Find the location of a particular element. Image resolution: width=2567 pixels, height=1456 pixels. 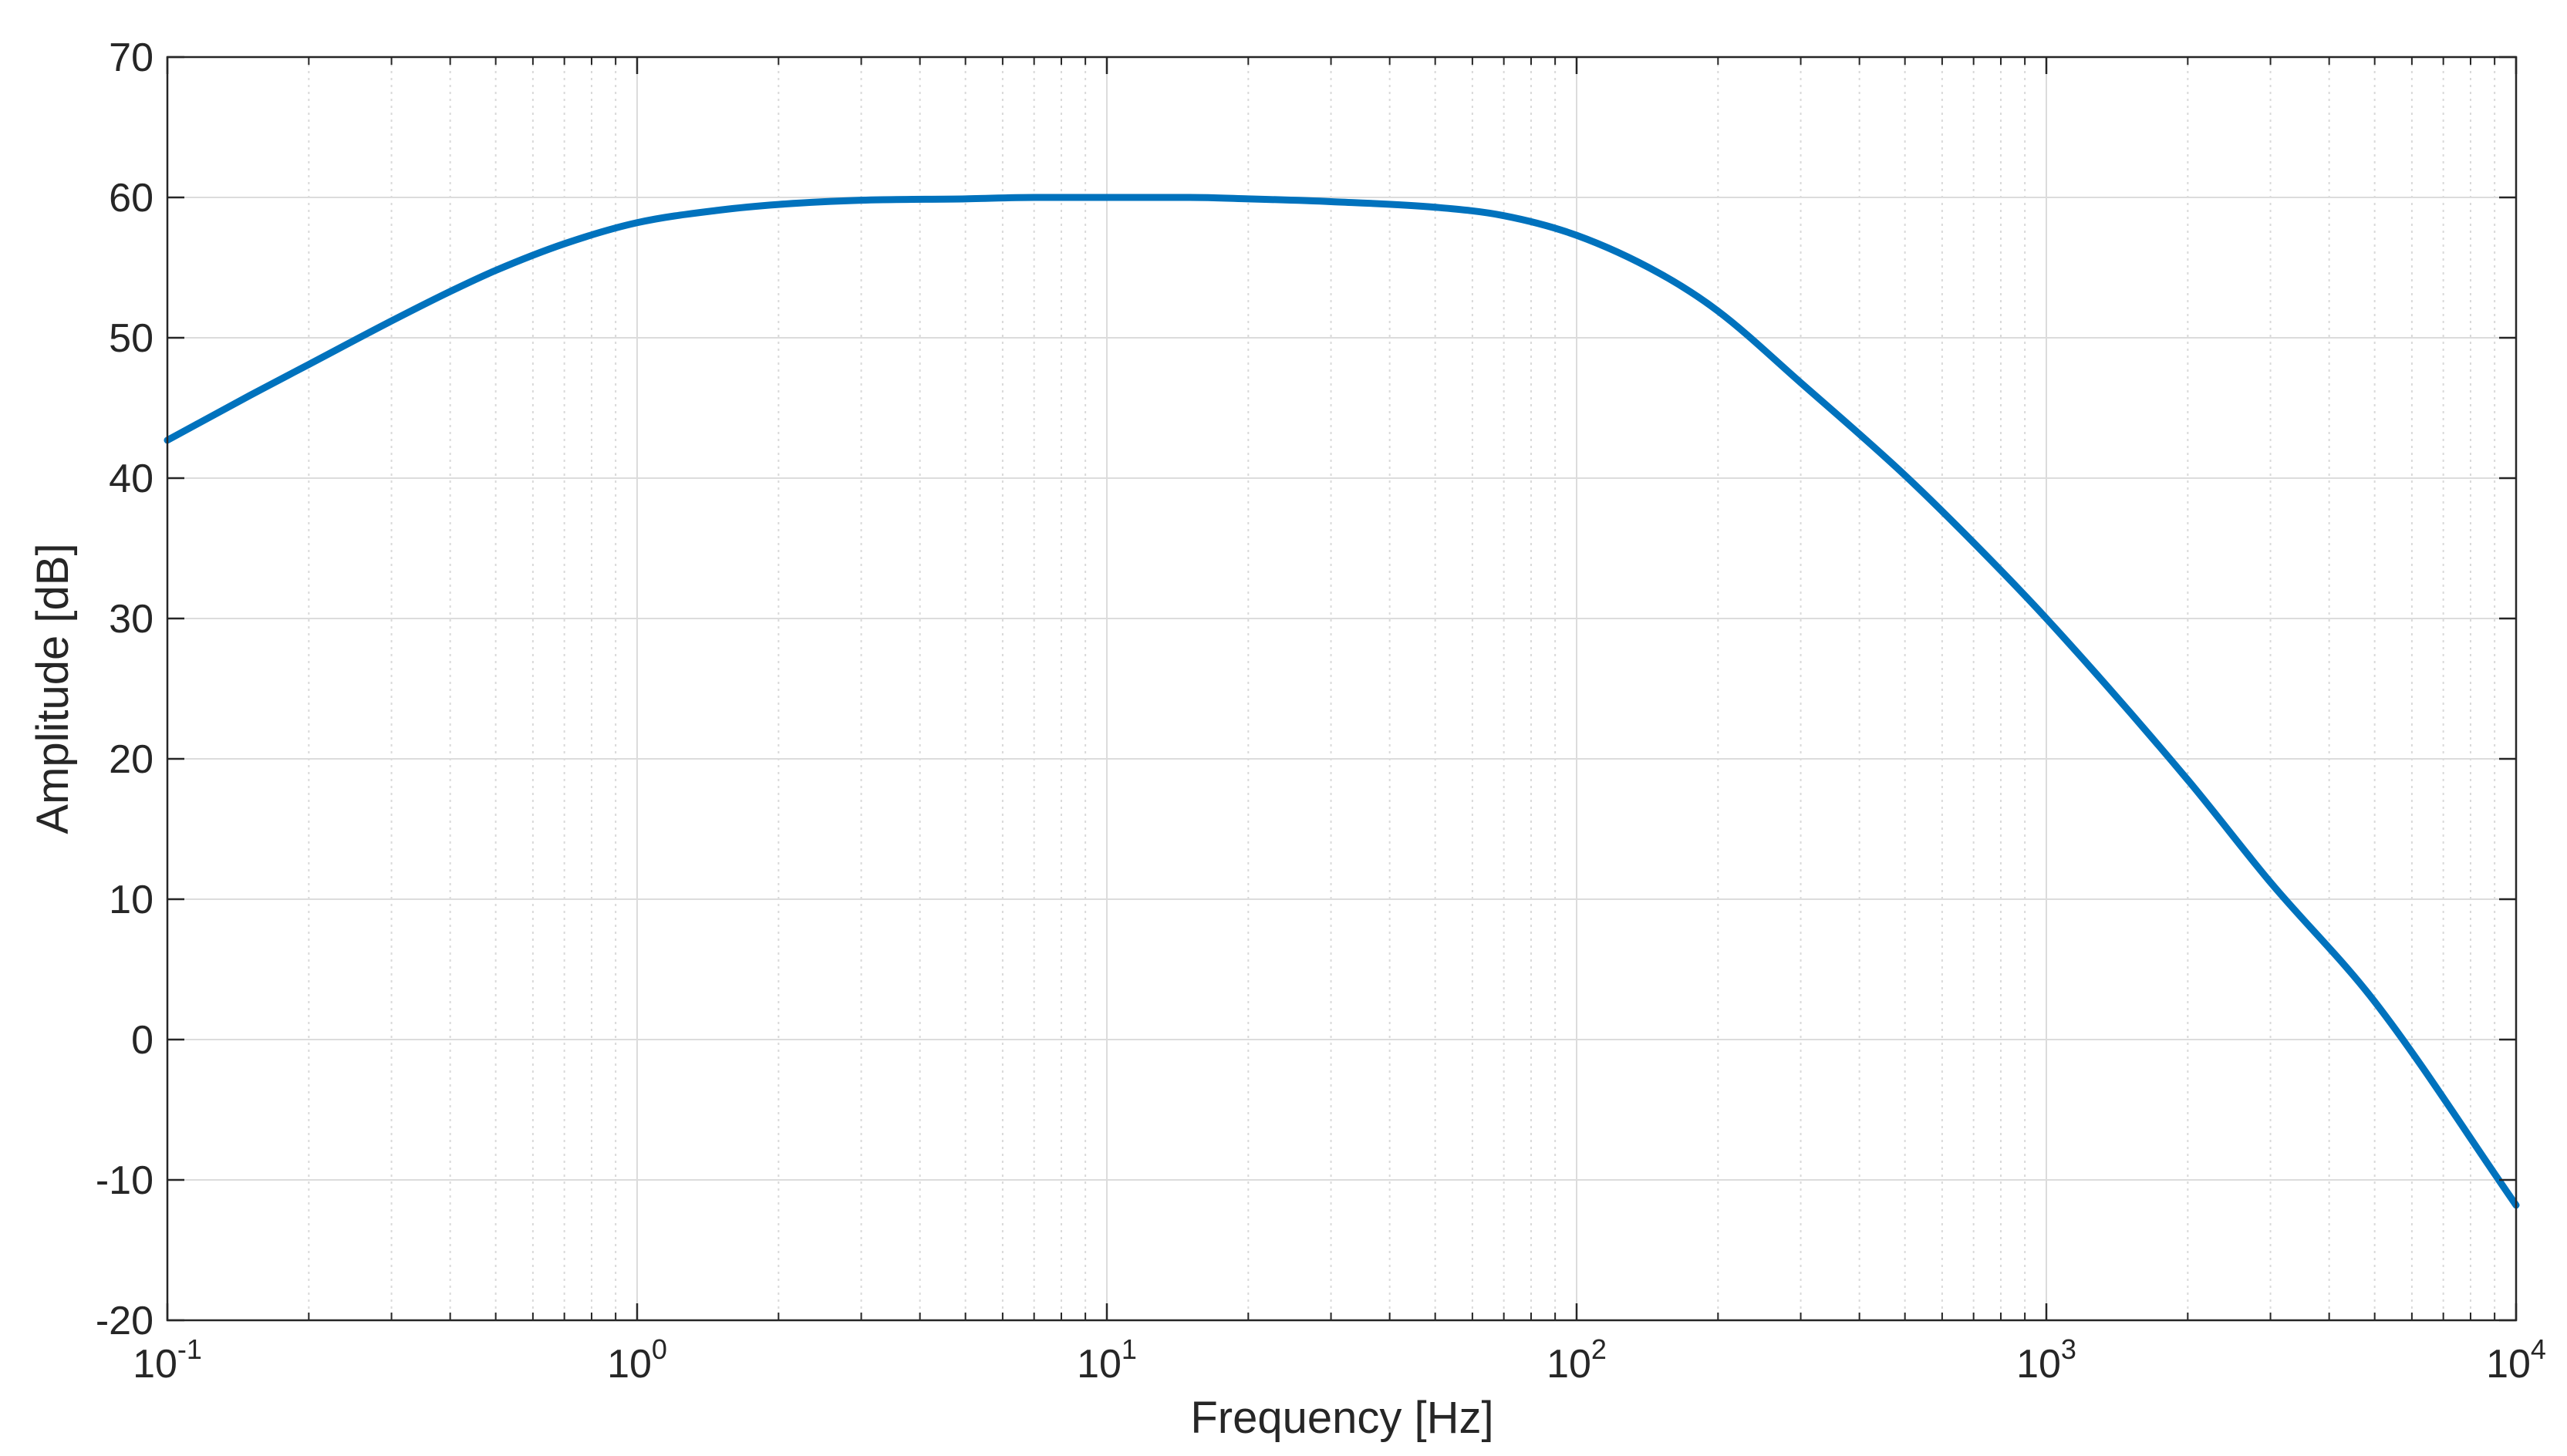

x-tick-label: 10⁴ is located at coordinates (2516, 1360).